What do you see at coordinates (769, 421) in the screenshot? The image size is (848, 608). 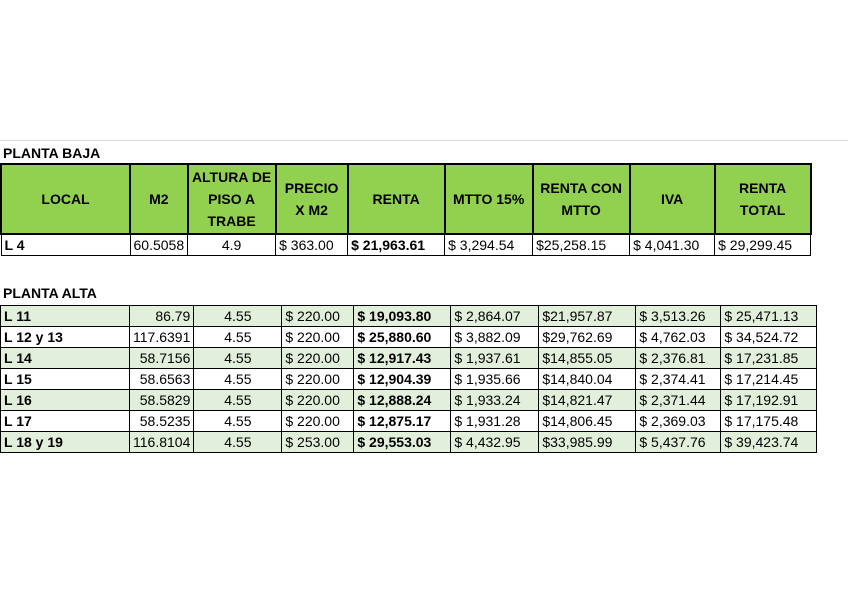 I see `cell-renta-total: $ 17,175.48` at bounding box center [769, 421].